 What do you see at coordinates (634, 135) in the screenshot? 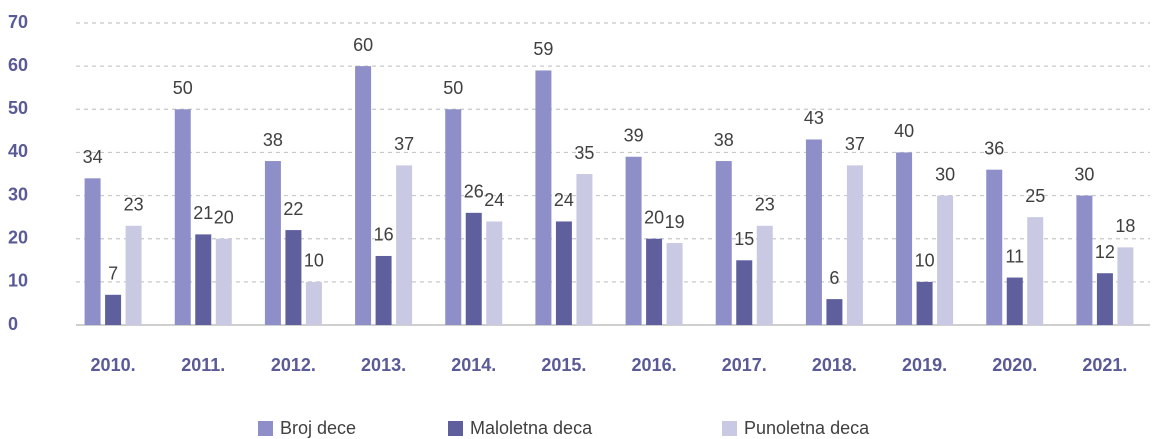
I see `data-label: 39` at bounding box center [634, 135].